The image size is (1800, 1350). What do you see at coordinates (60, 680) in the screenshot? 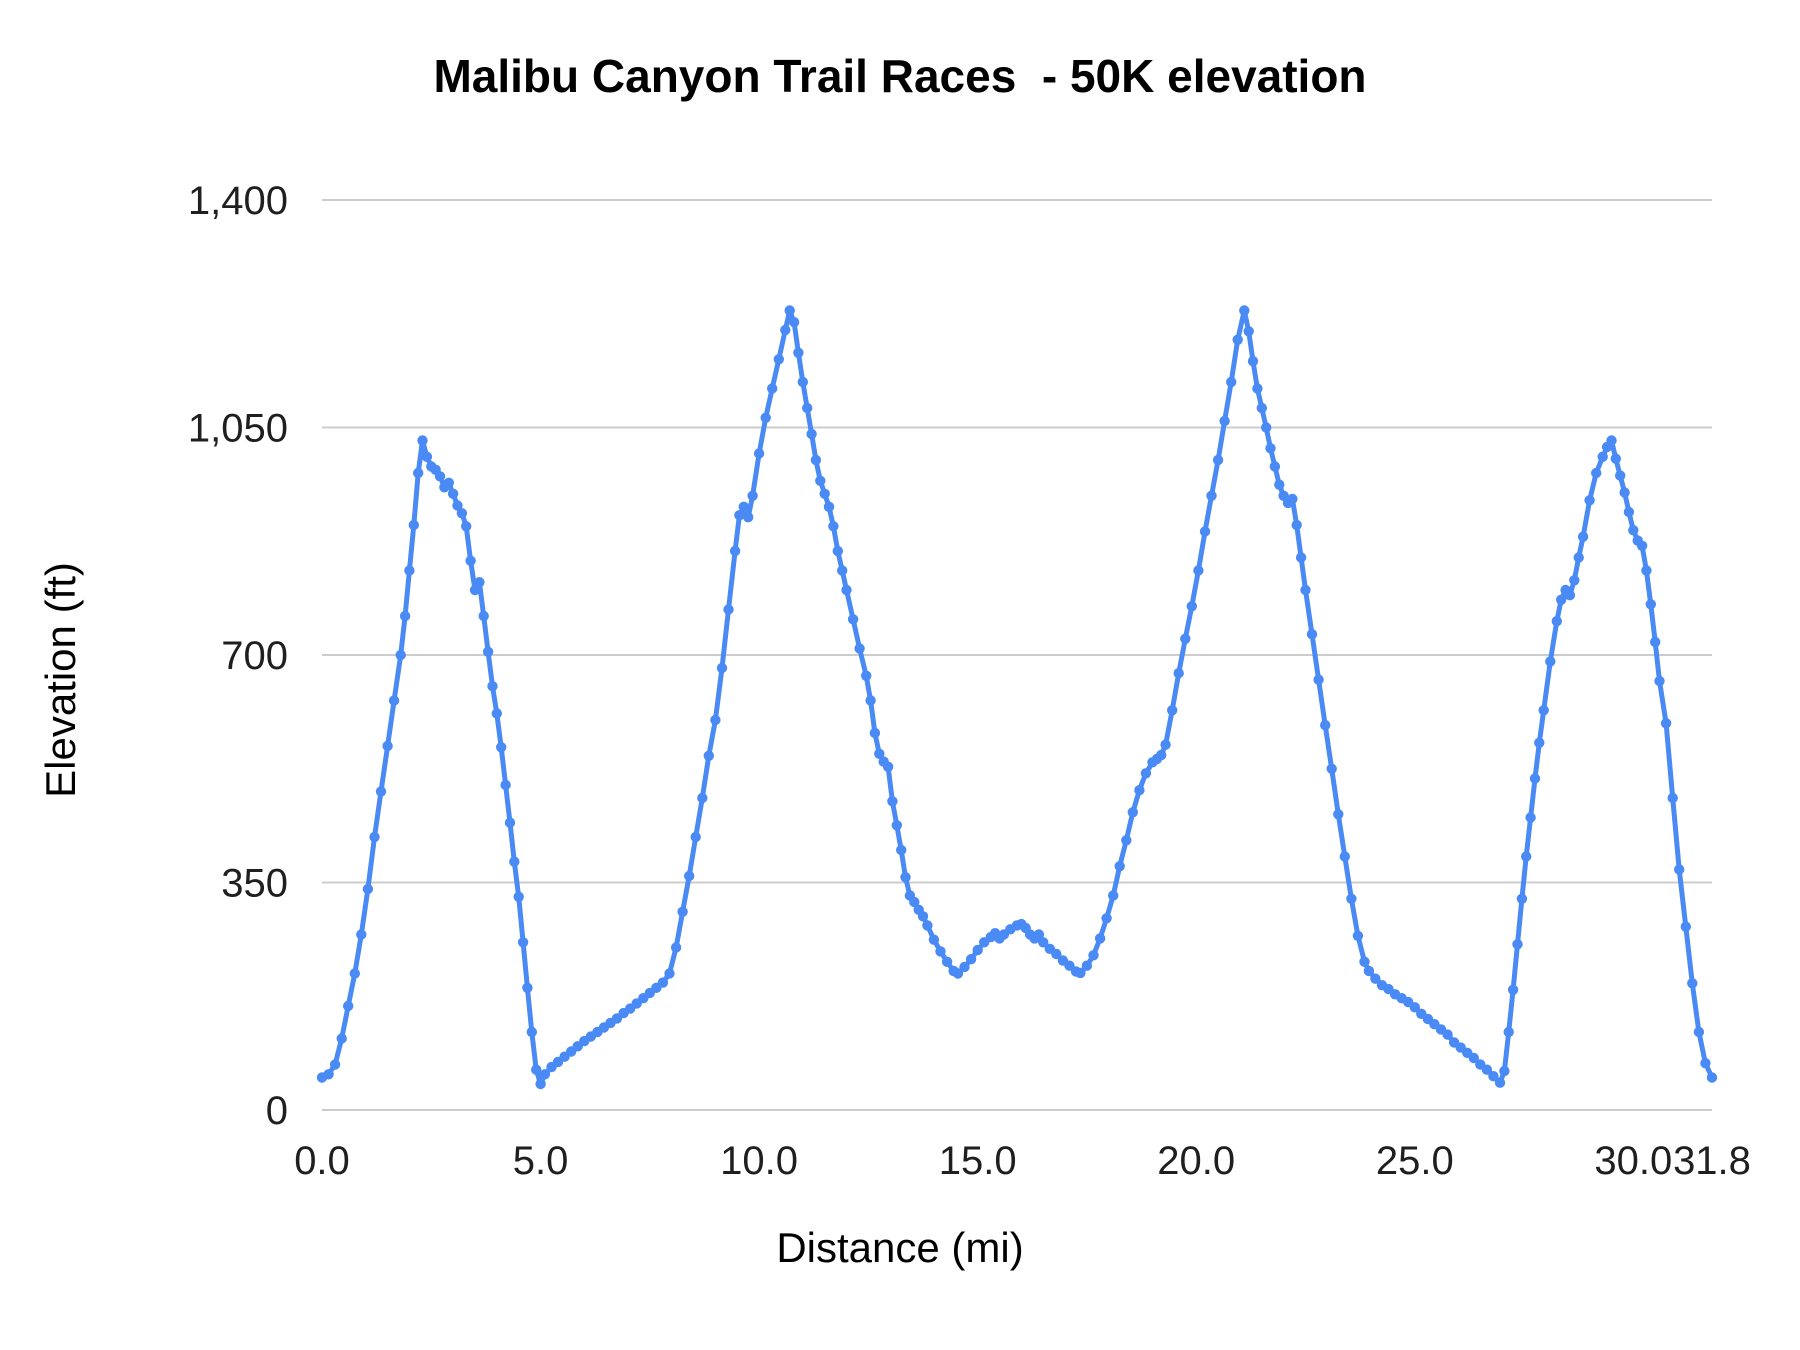
I see `y-axis-label: Elevation (ft)` at bounding box center [60, 680].